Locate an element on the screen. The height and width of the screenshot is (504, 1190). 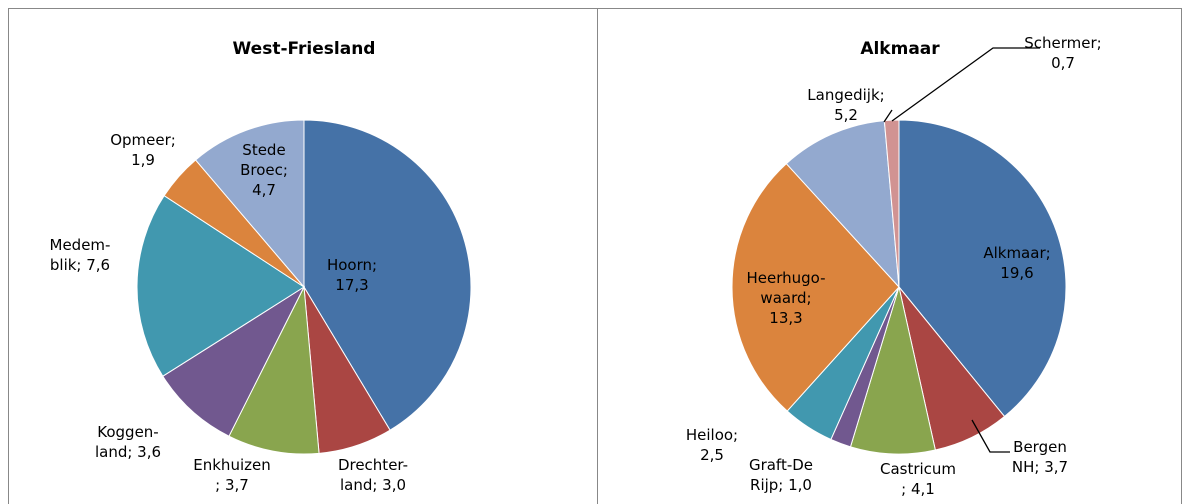
data-label: Hoorn; 17,3 is located at coordinates (352, 275).